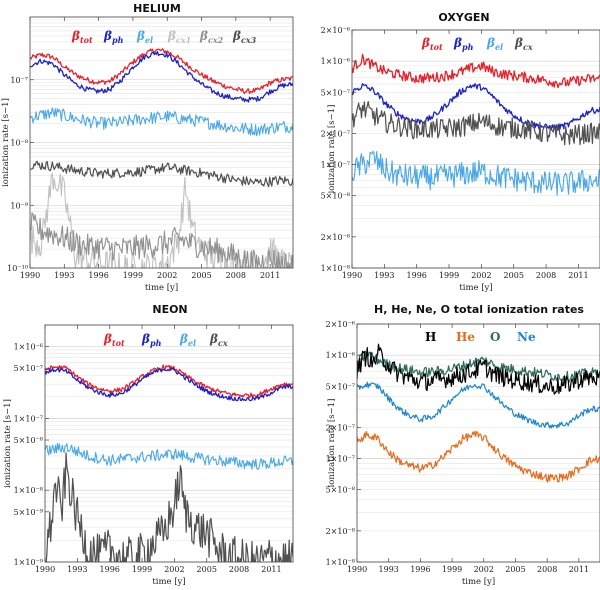  What do you see at coordinates (19, 80) in the screenshot?
I see `y-tick-label: 10⁻⁷` at bounding box center [19, 80].